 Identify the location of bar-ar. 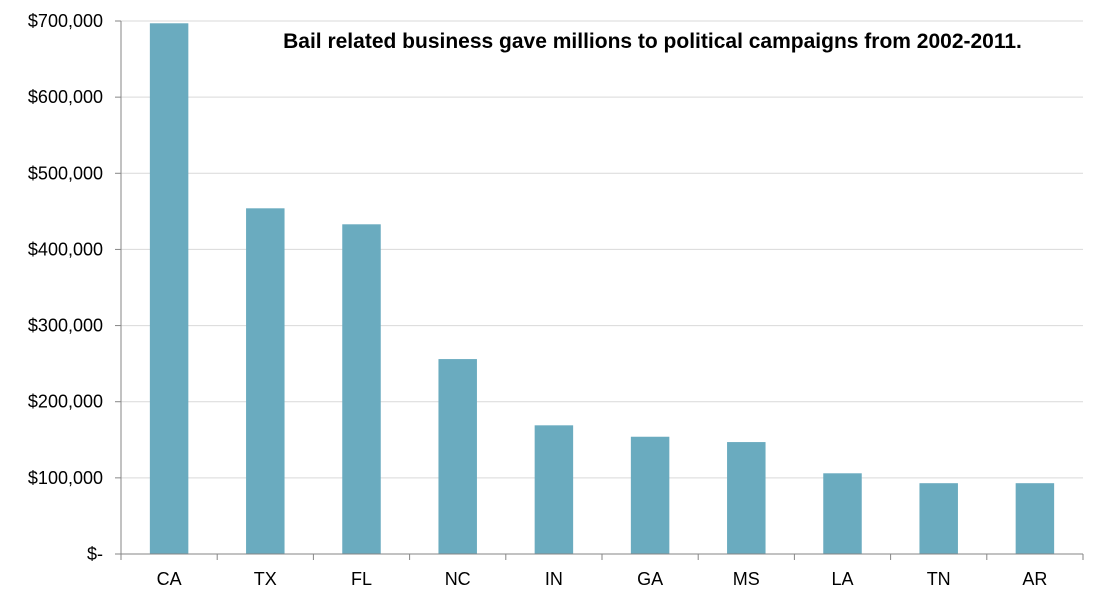
(1035, 518).